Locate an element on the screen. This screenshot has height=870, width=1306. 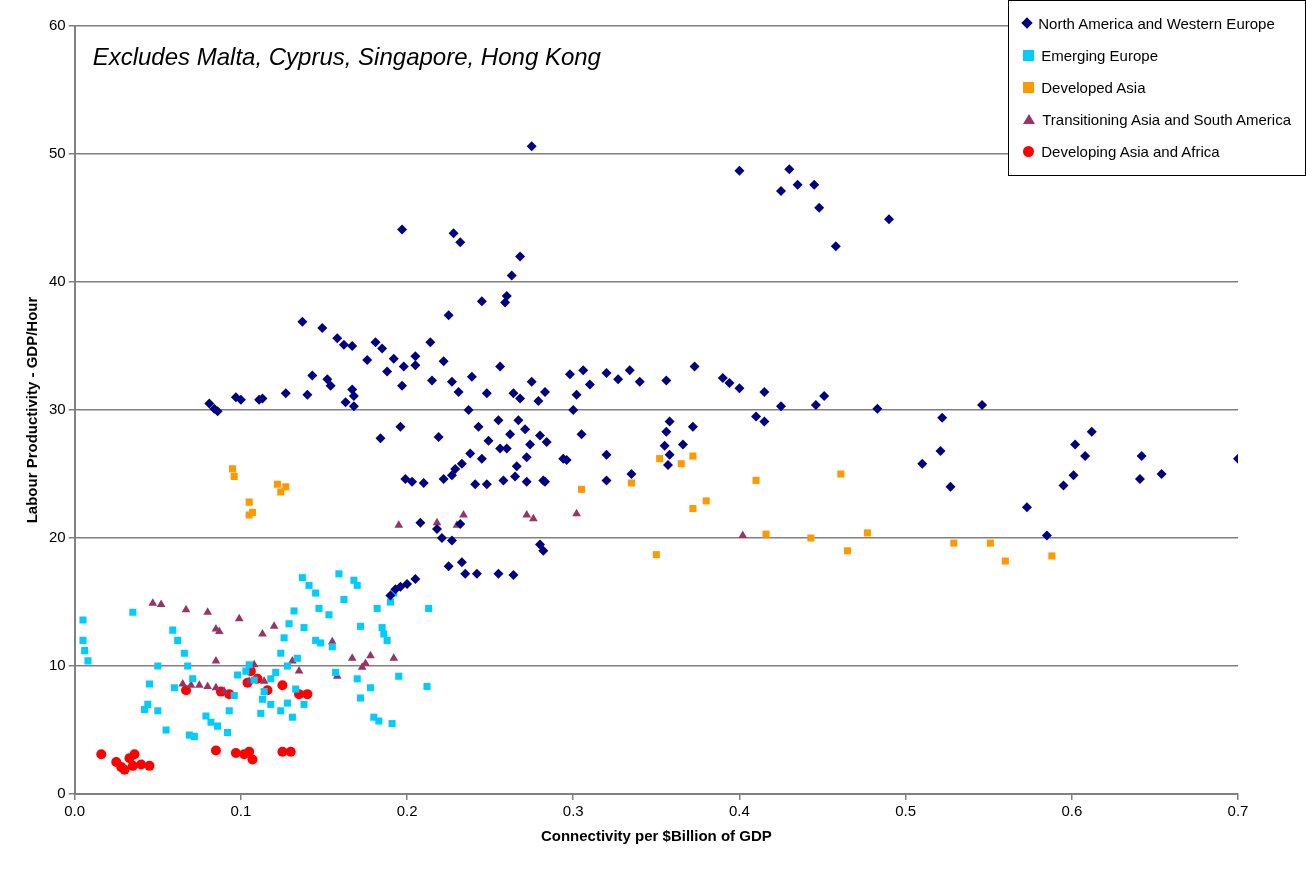
annotation: Excludes Malta, Cyprus, Singapore, Hong Kong is located at coordinates (347, 56).